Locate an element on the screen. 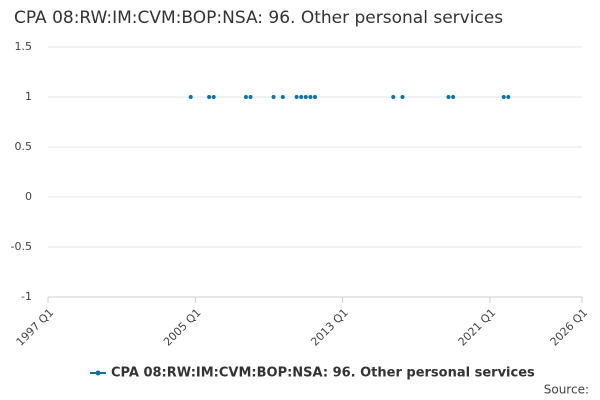 This screenshot has height=400, width=600. source: Source: is located at coordinates (566, 390).